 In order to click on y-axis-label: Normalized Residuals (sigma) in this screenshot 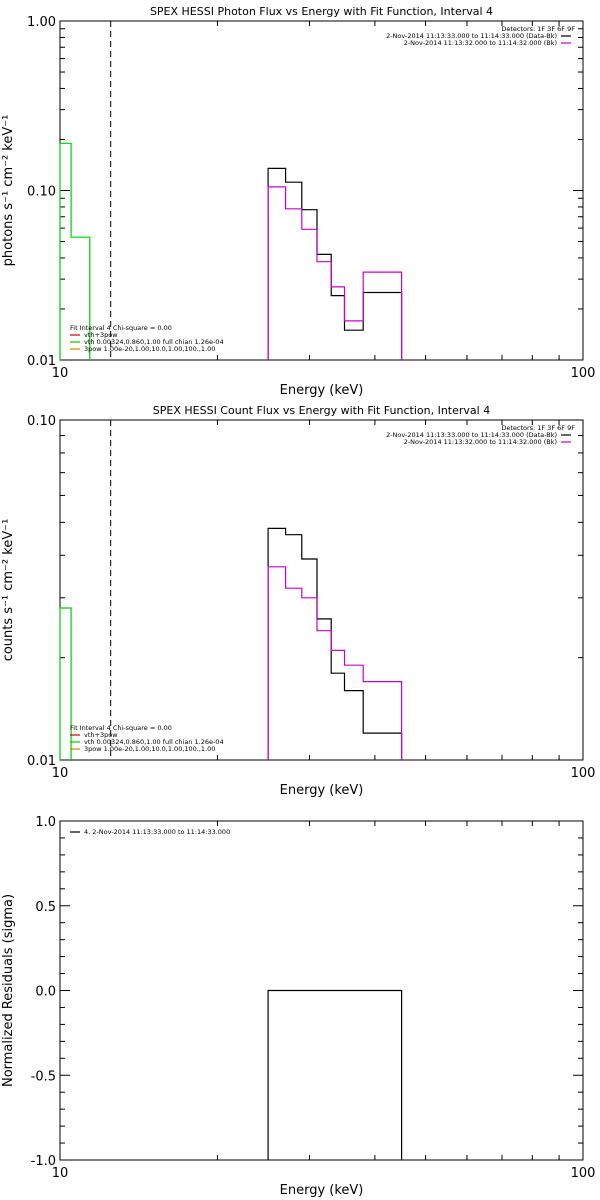, I will do `click(8, 990)`.